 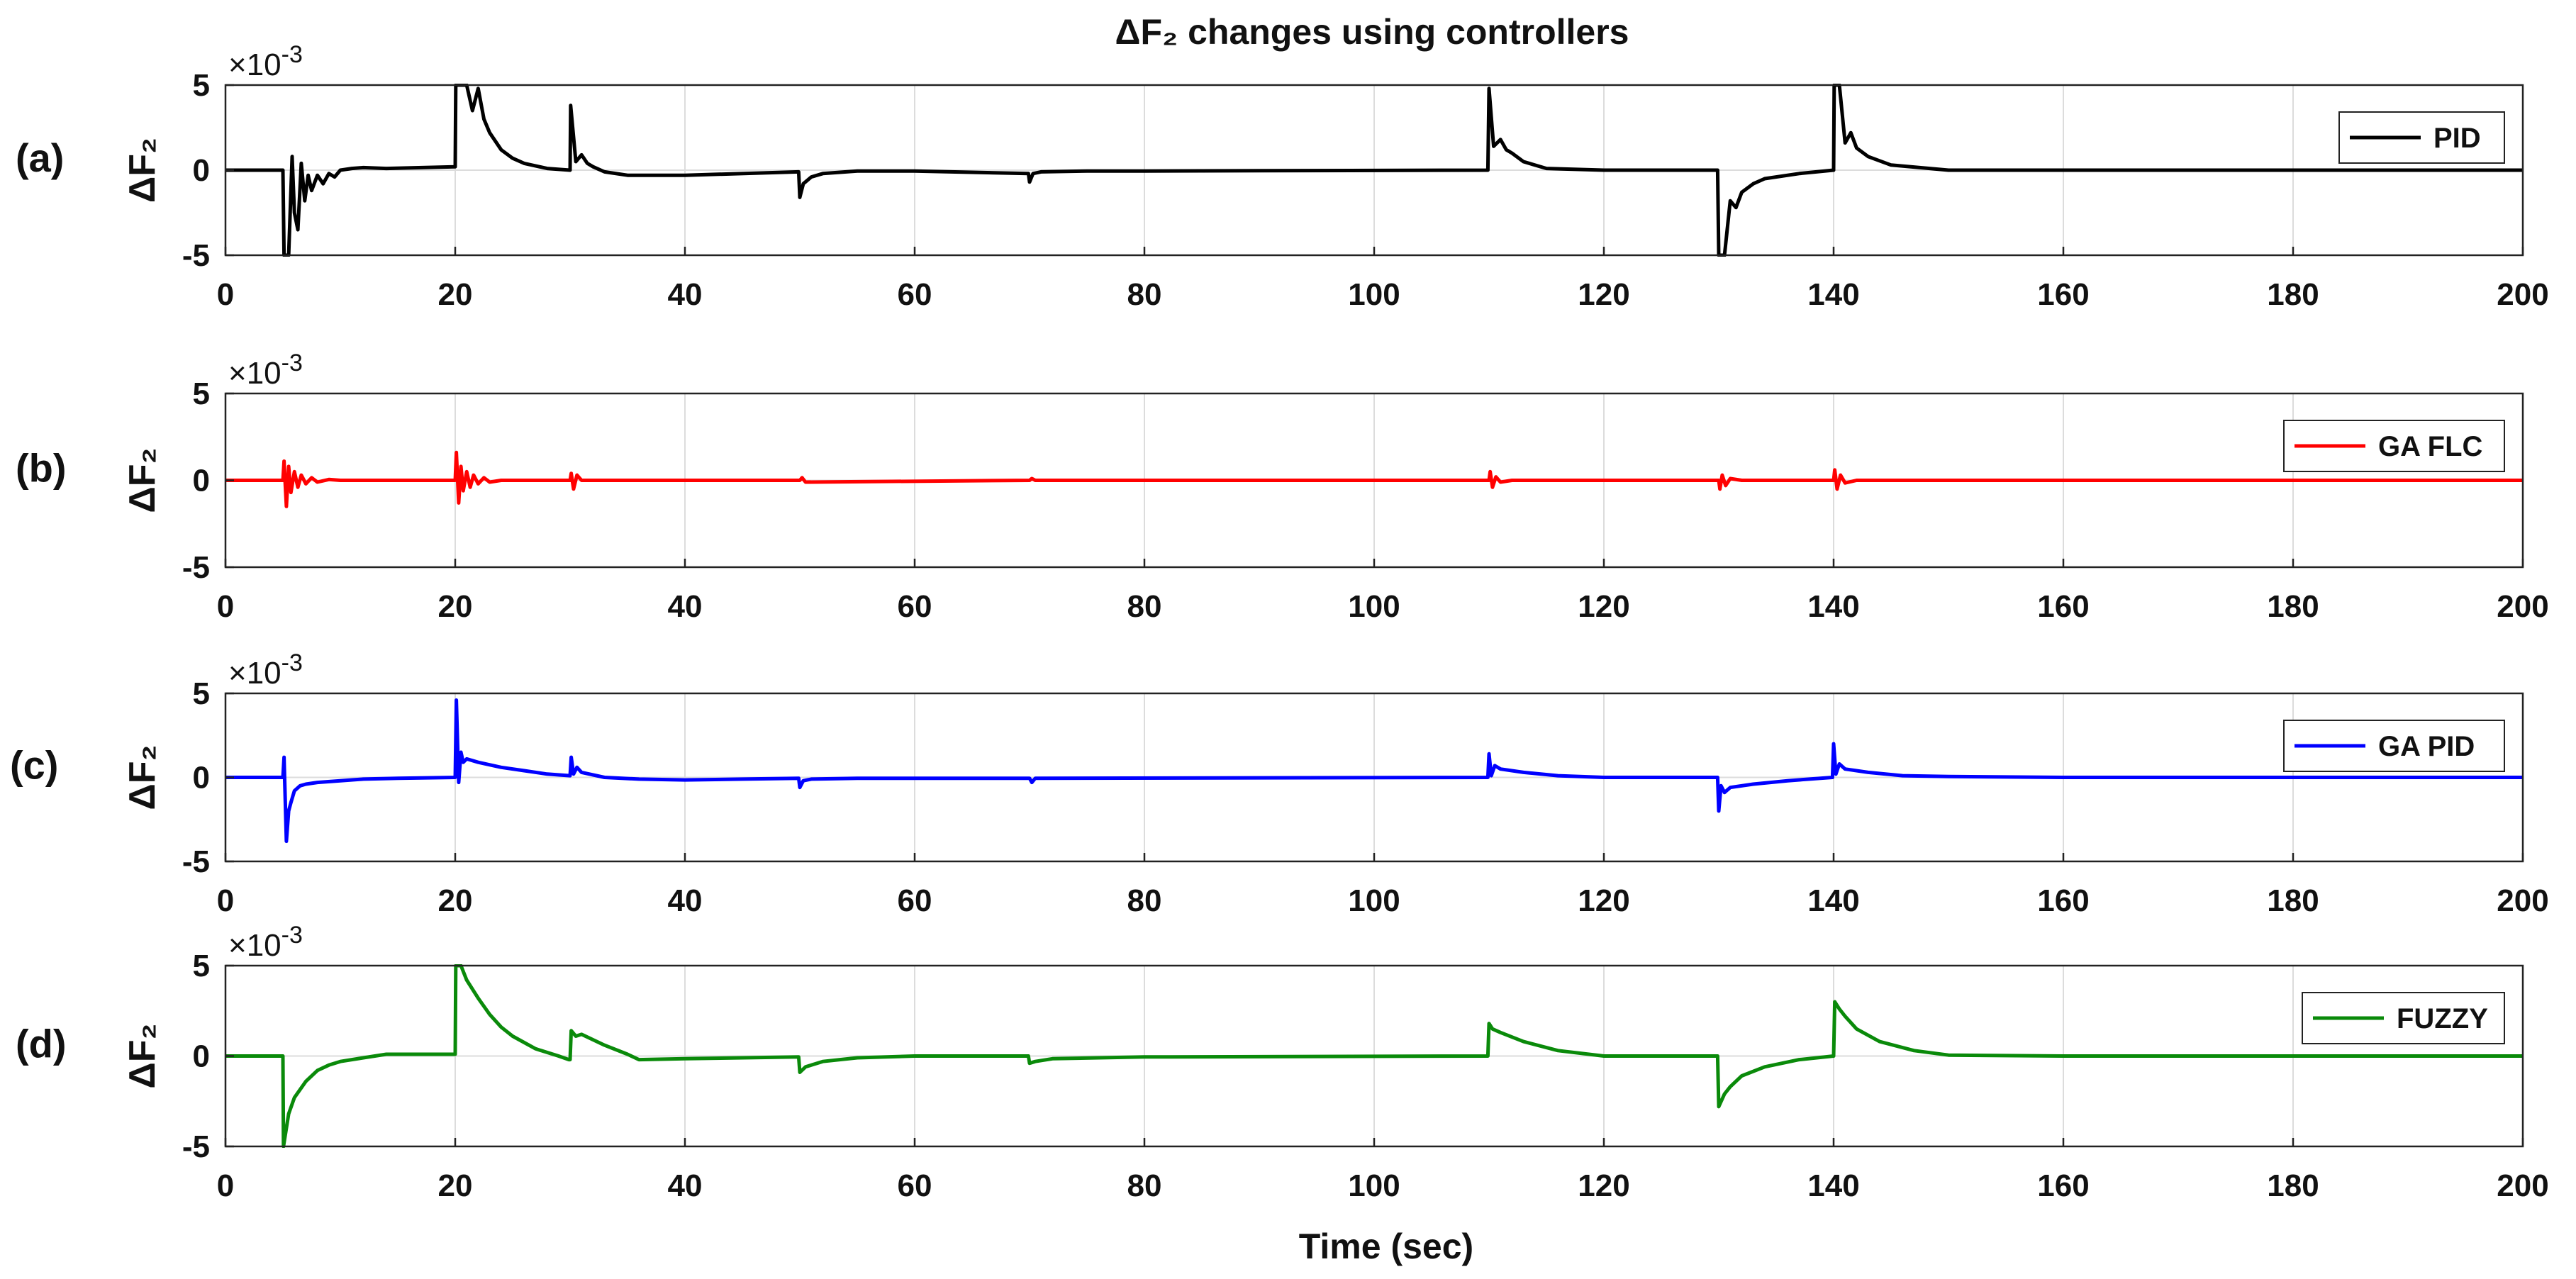 I want to click on legend: GA FLC, so click(x=2394, y=446).